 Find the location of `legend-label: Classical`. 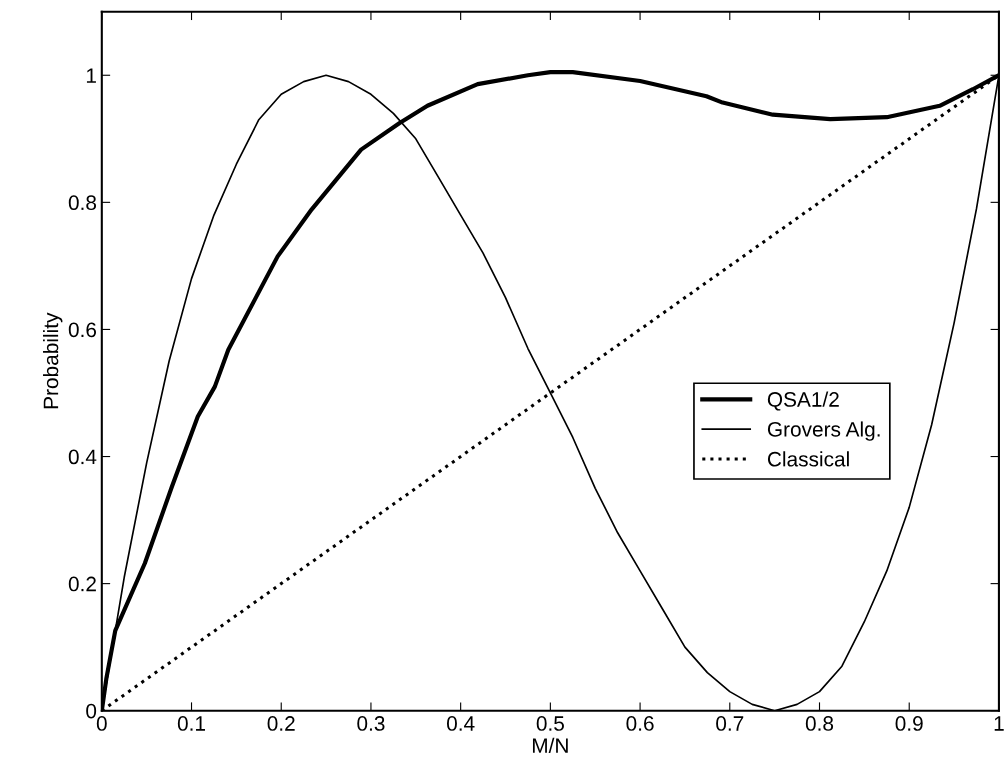

legend-label: Classical is located at coordinates (808, 459).